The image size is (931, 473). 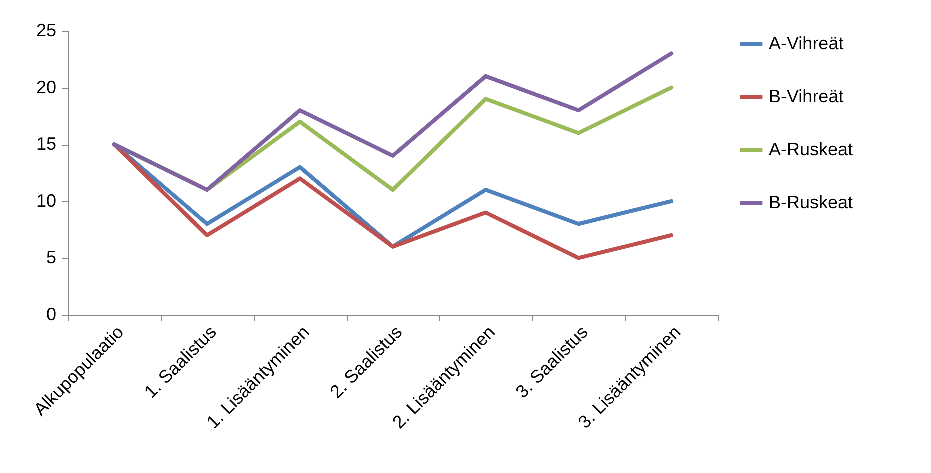 What do you see at coordinates (811, 202) in the screenshot?
I see `legend-label: B-Ruskeat` at bounding box center [811, 202].